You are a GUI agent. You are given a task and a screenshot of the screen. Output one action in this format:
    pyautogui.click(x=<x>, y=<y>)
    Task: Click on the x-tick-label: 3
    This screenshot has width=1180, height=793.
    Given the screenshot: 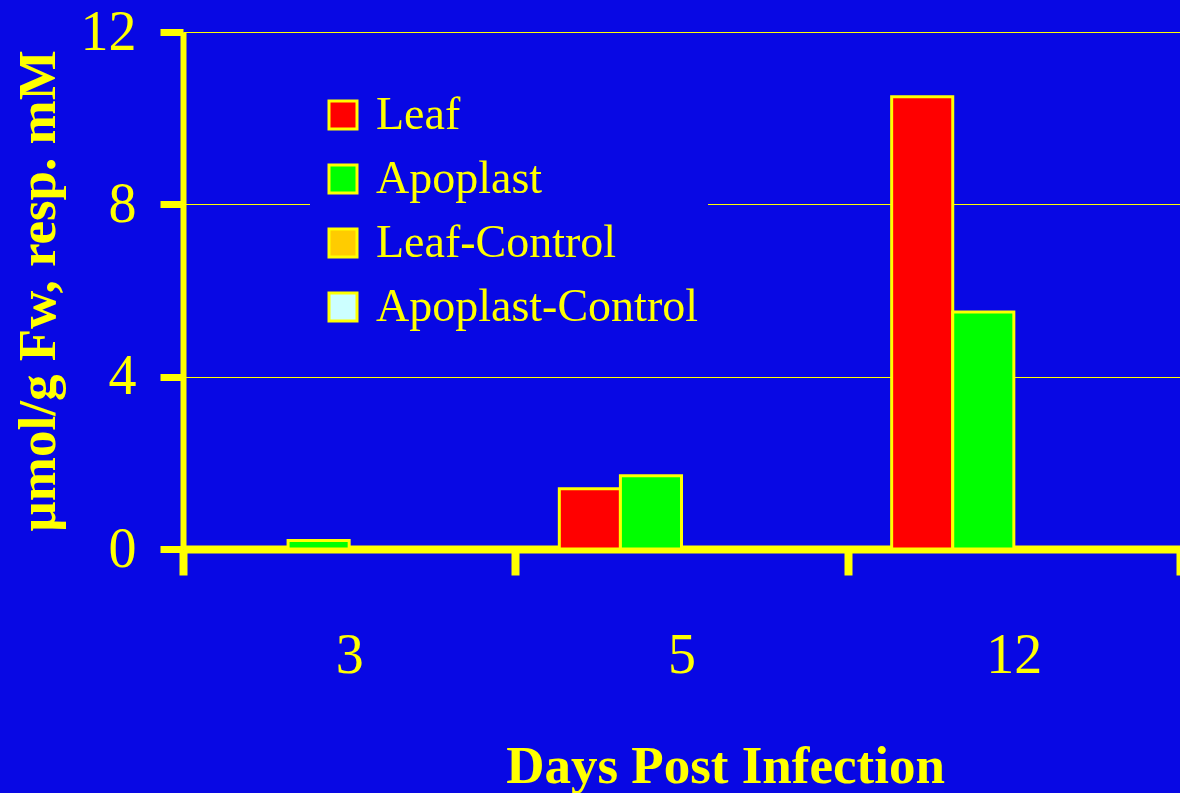 What is the action you would take?
    pyautogui.click(x=349, y=653)
    